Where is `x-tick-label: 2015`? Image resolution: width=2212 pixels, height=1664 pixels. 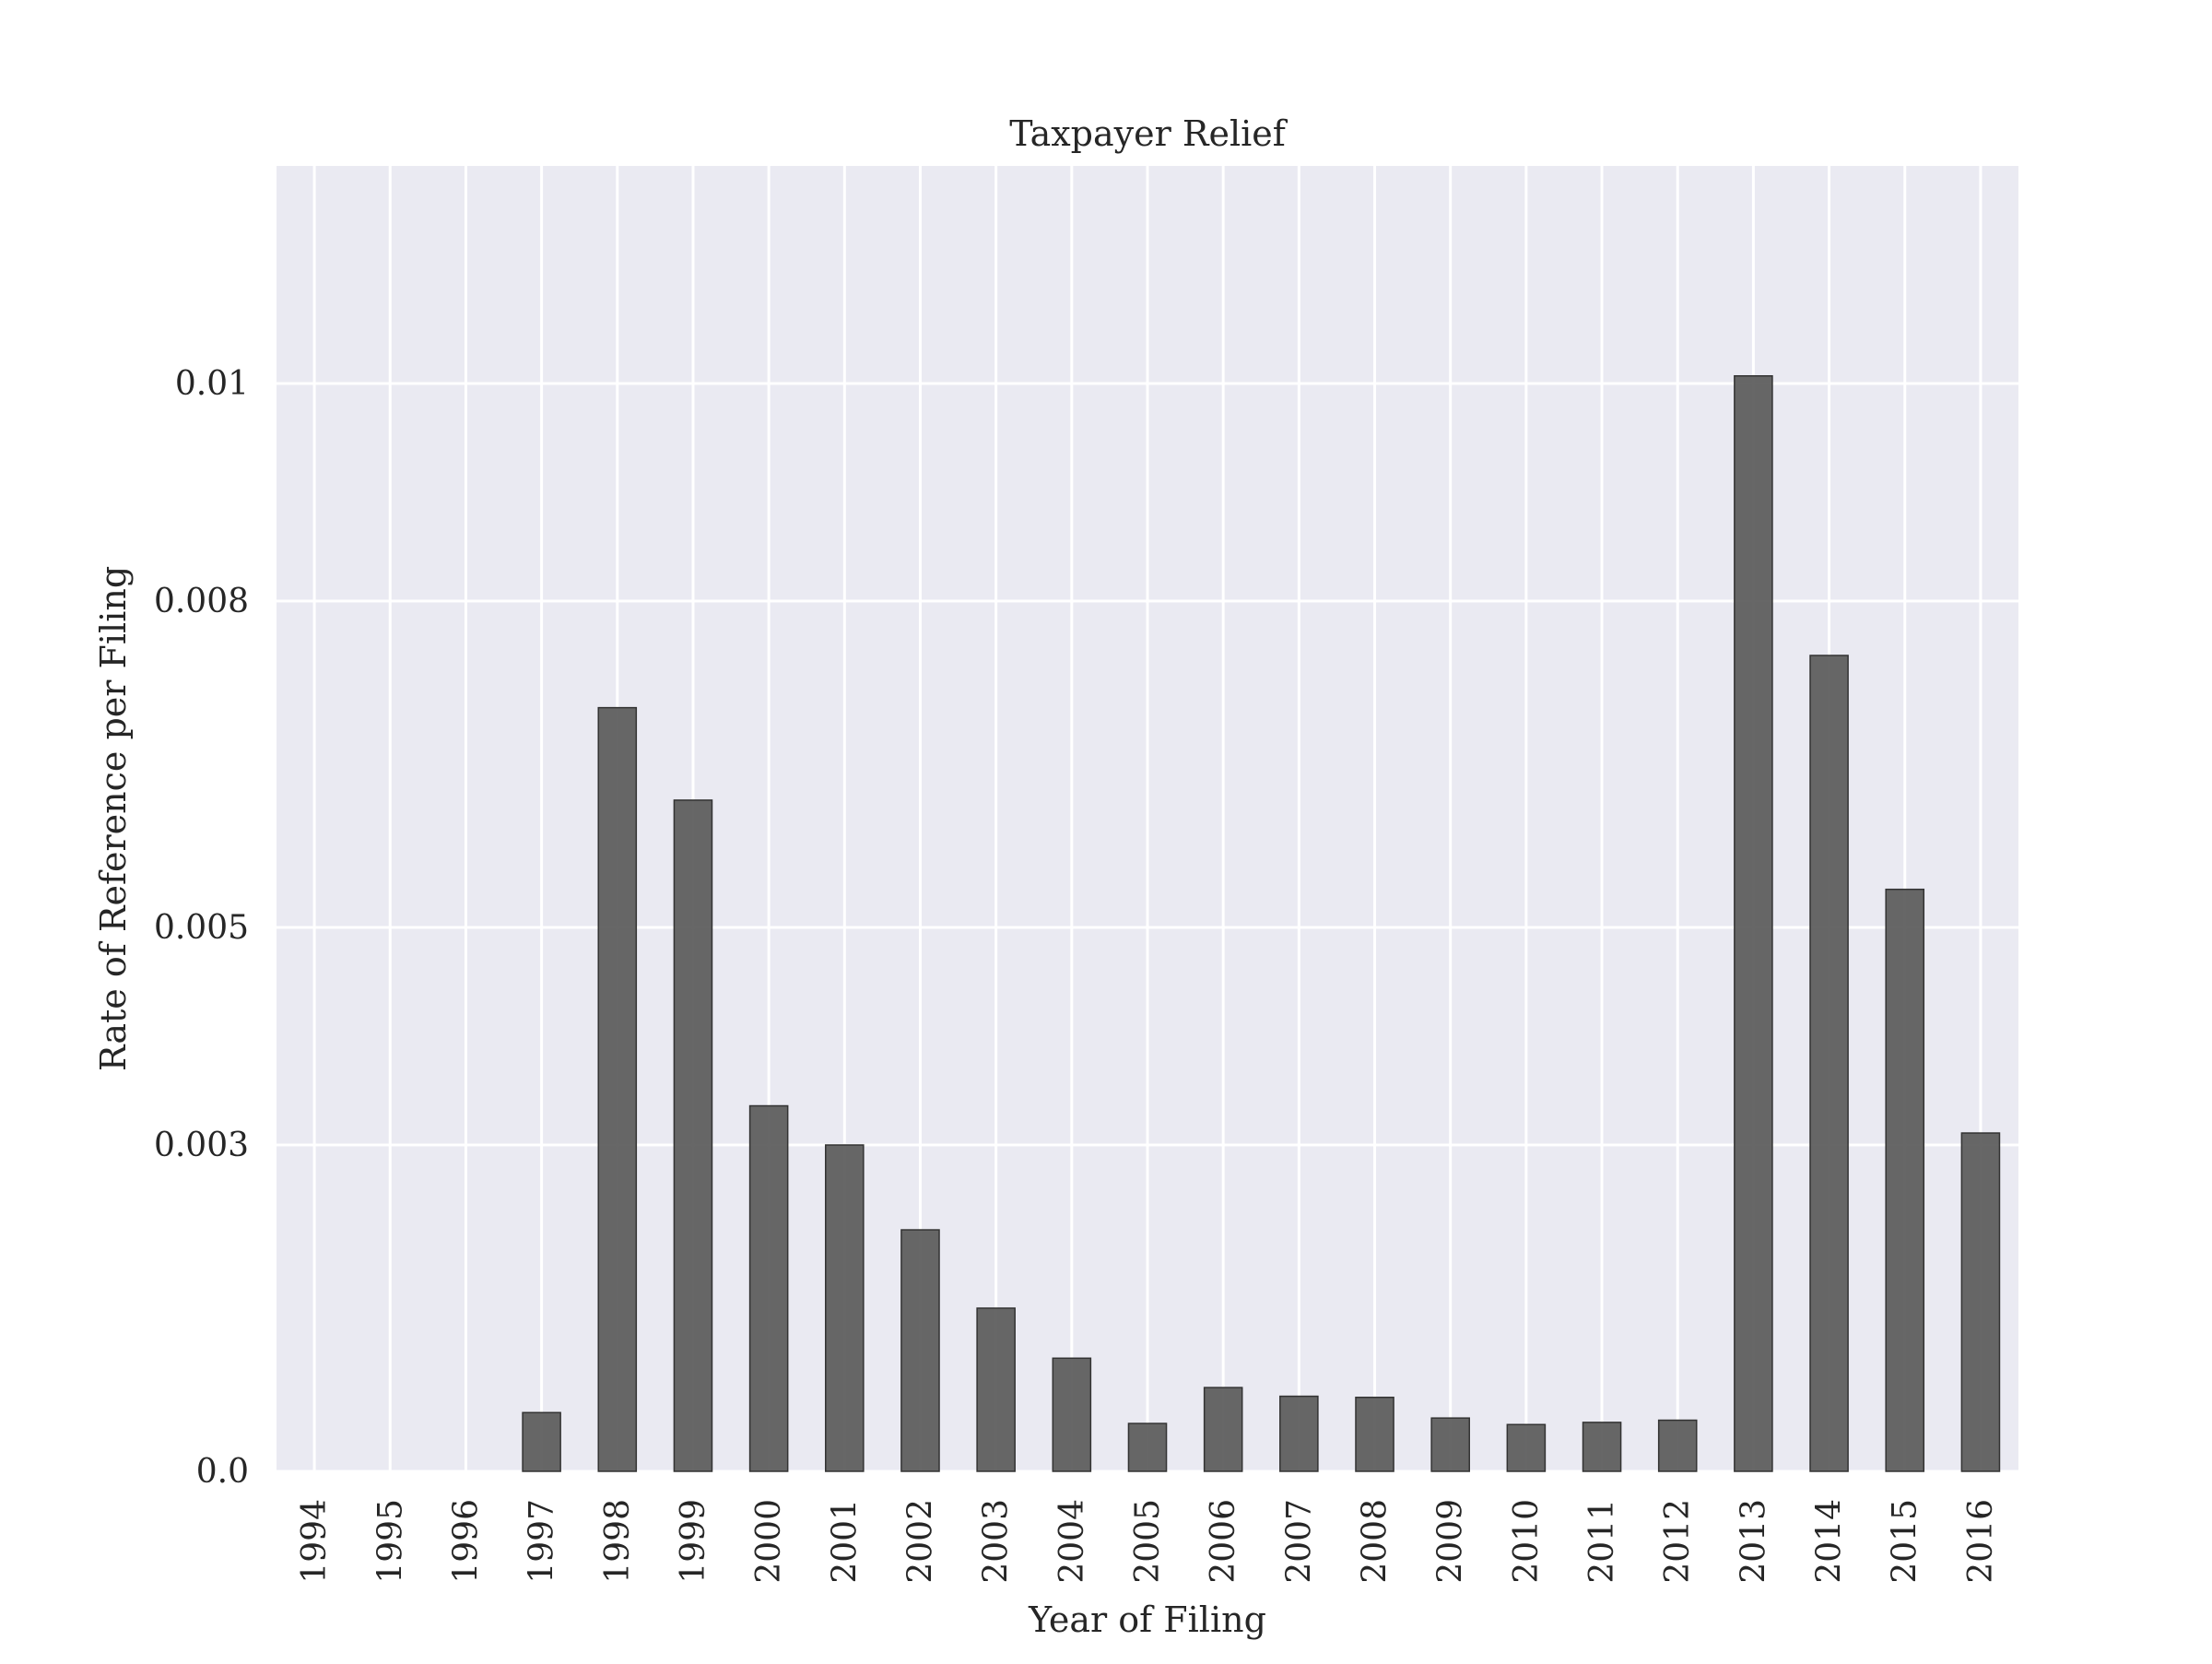 x-tick-label: 2015 is located at coordinates (1905, 1541).